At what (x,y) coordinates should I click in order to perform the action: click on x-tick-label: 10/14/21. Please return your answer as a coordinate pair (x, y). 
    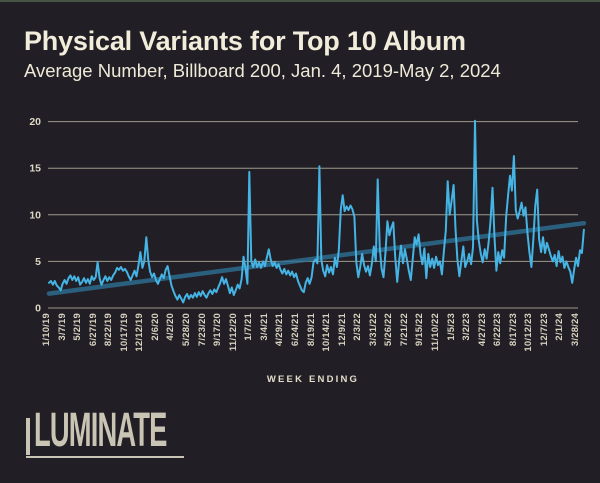
    Looking at the image, I should click on (327, 332).